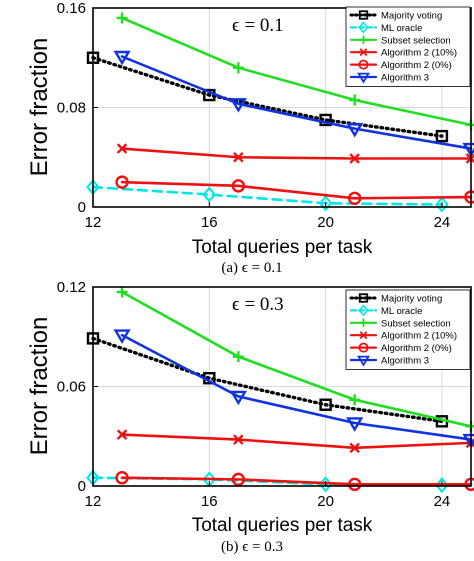 The height and width of the screenshot is (561, 474). I want to click on y-ticks-b: 0 0.06 0.12, so click(77, 387).